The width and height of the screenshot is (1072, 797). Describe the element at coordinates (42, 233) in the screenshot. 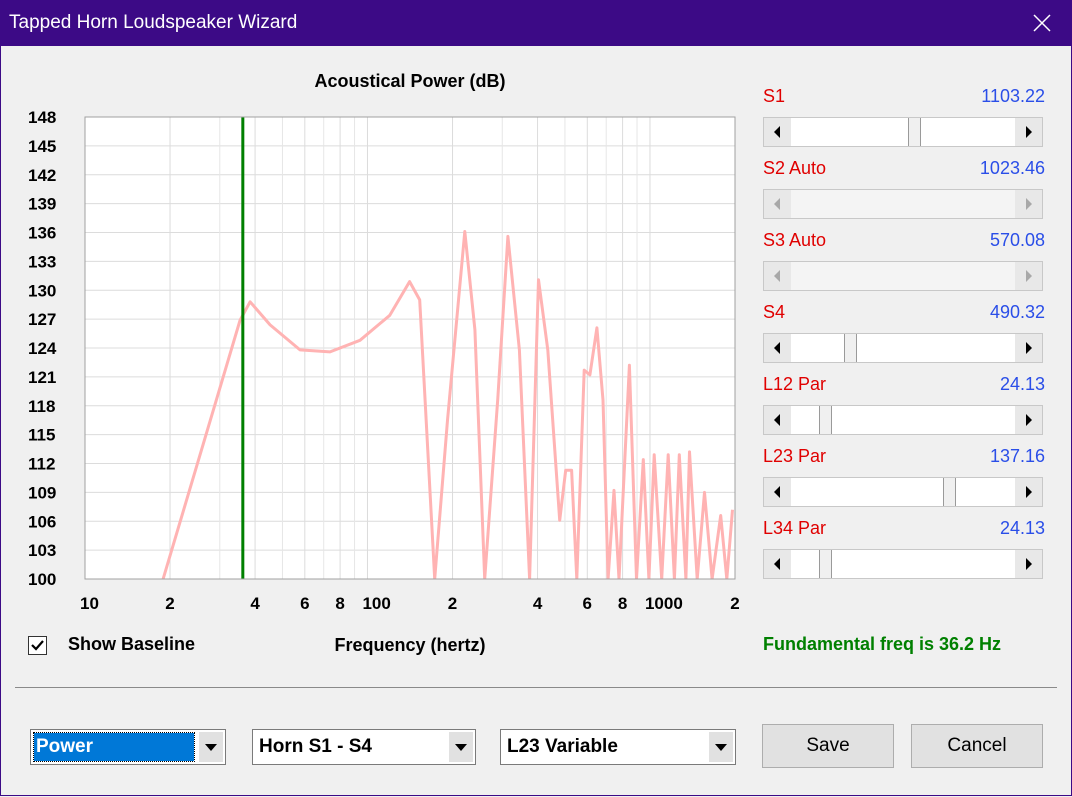

I see `y-tick-label: 136` at that location.